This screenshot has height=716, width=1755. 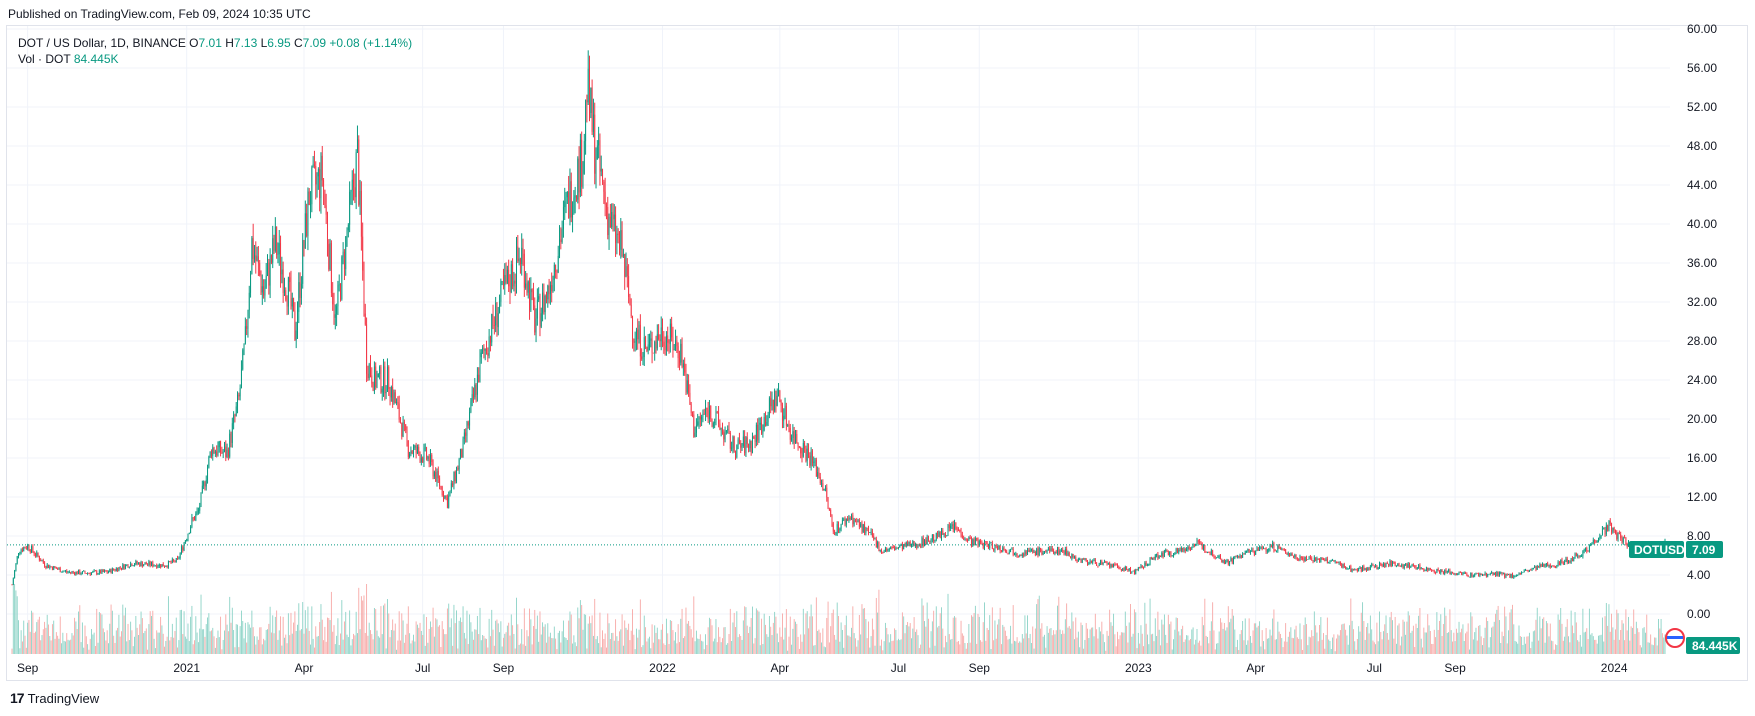 What do you see at coordinates (1676, 549) in the screenshot?
I see `price-badge: DOTUSD 7.09` at bounding box center [1676, 549].